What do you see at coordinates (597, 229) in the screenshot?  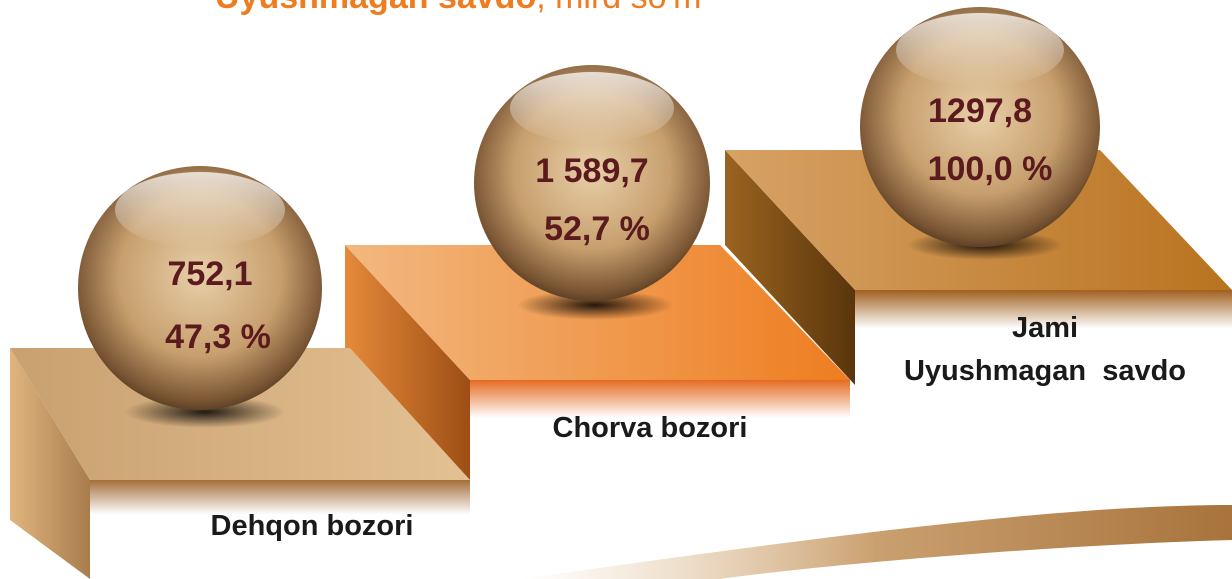 I see `share: 52,7 %` at bounding box center [597, 229].